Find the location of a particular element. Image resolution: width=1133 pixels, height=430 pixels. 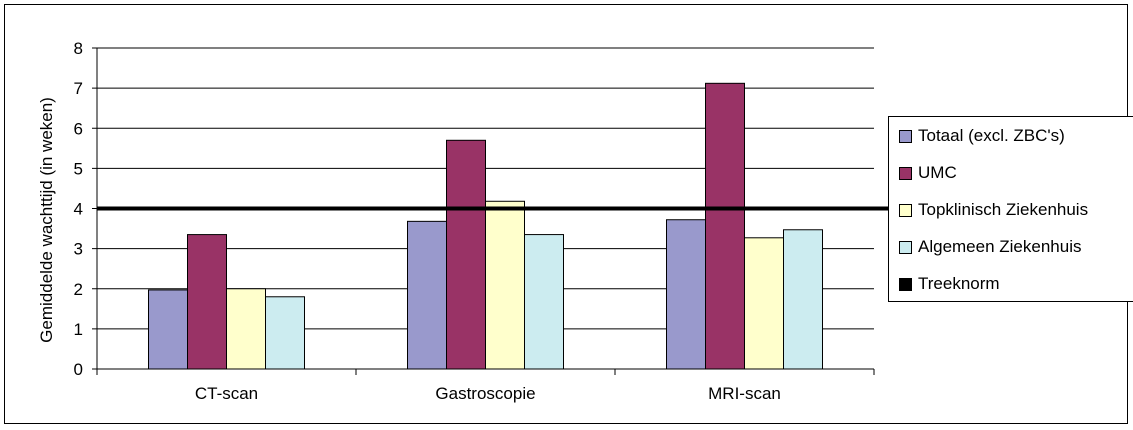

y-tick-label: 7 is located at coordinates (78, 88).